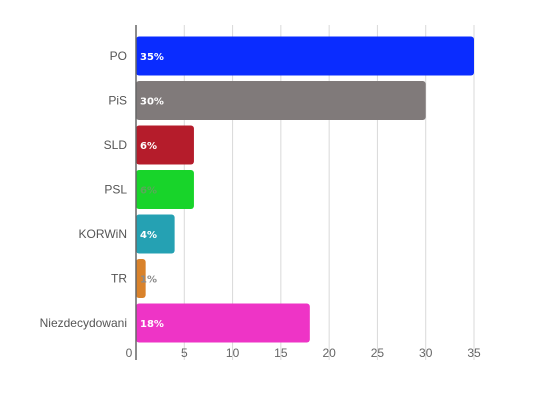 Image resolution: width=543 pixels, height=410 pixels. I want to click on category-labels: PO PiS SLD PSL KORWiN TR Niezdecydowani, so click(84, 189).